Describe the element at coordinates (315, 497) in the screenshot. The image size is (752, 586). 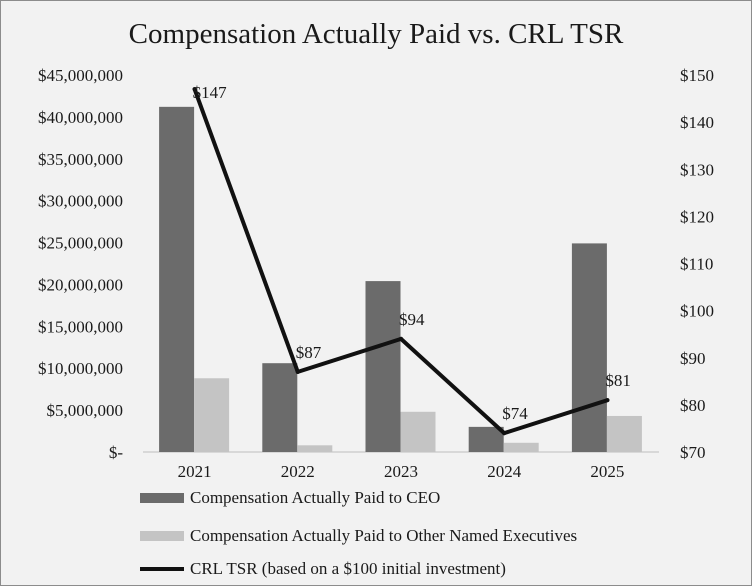
I see `legend-label-ceo: Compensation Actually Paid to CEO` at that location.